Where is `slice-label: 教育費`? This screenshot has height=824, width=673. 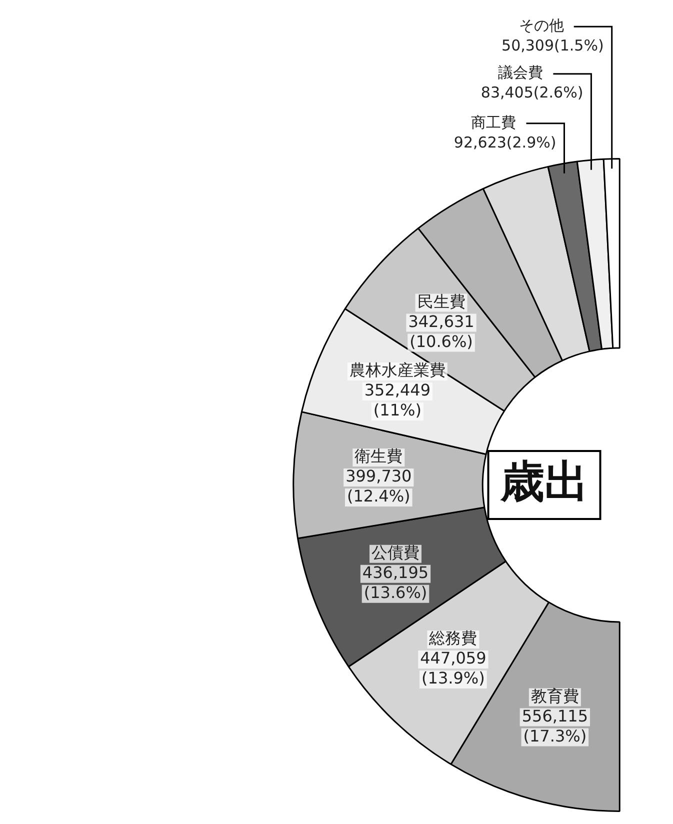
slice-label: 教育費 is located at coordinates (554, 696).